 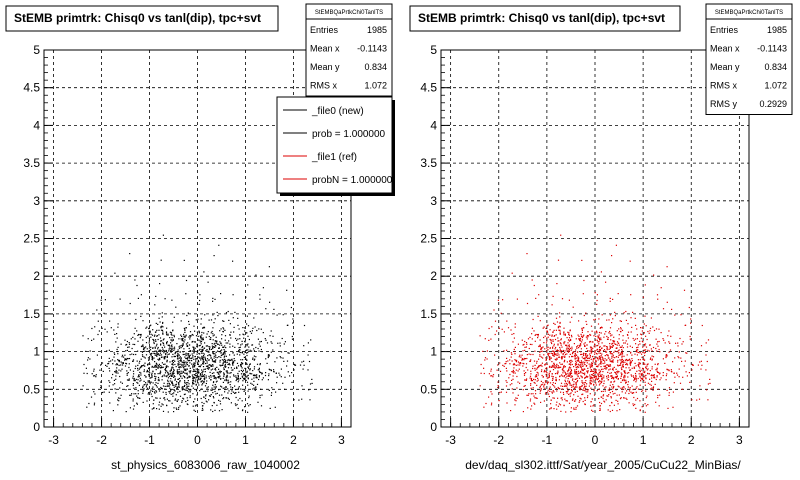 I want to click on stats-value: 1985, so click(x=777, y=30).